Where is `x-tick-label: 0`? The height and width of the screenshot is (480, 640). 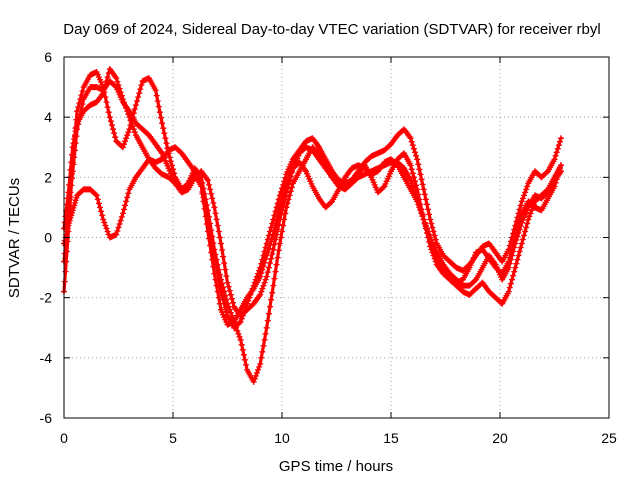 x-tick-label: 0 is located at coordinates (64, 438).